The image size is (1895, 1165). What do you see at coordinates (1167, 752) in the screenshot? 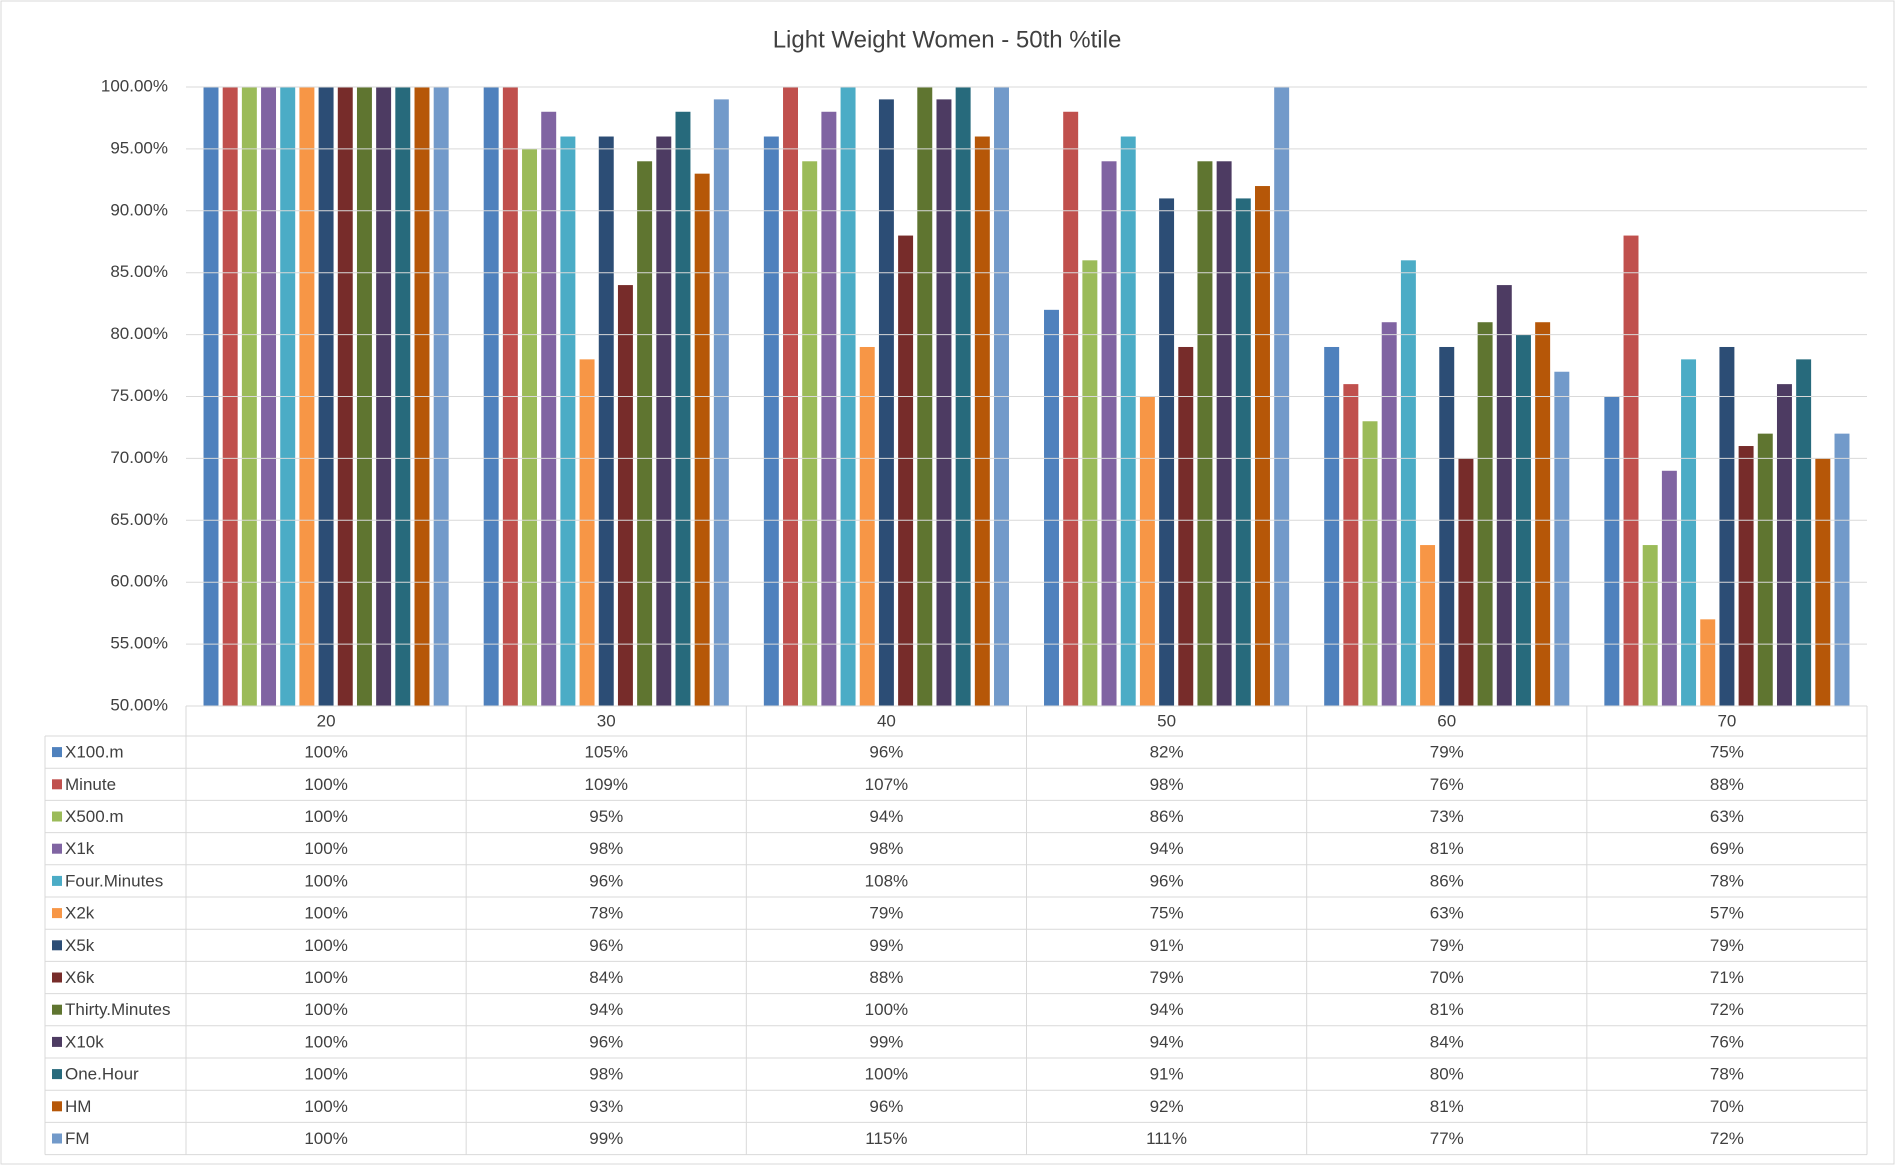
I see `table-value: 82%` at bounding box center [1167, 752].